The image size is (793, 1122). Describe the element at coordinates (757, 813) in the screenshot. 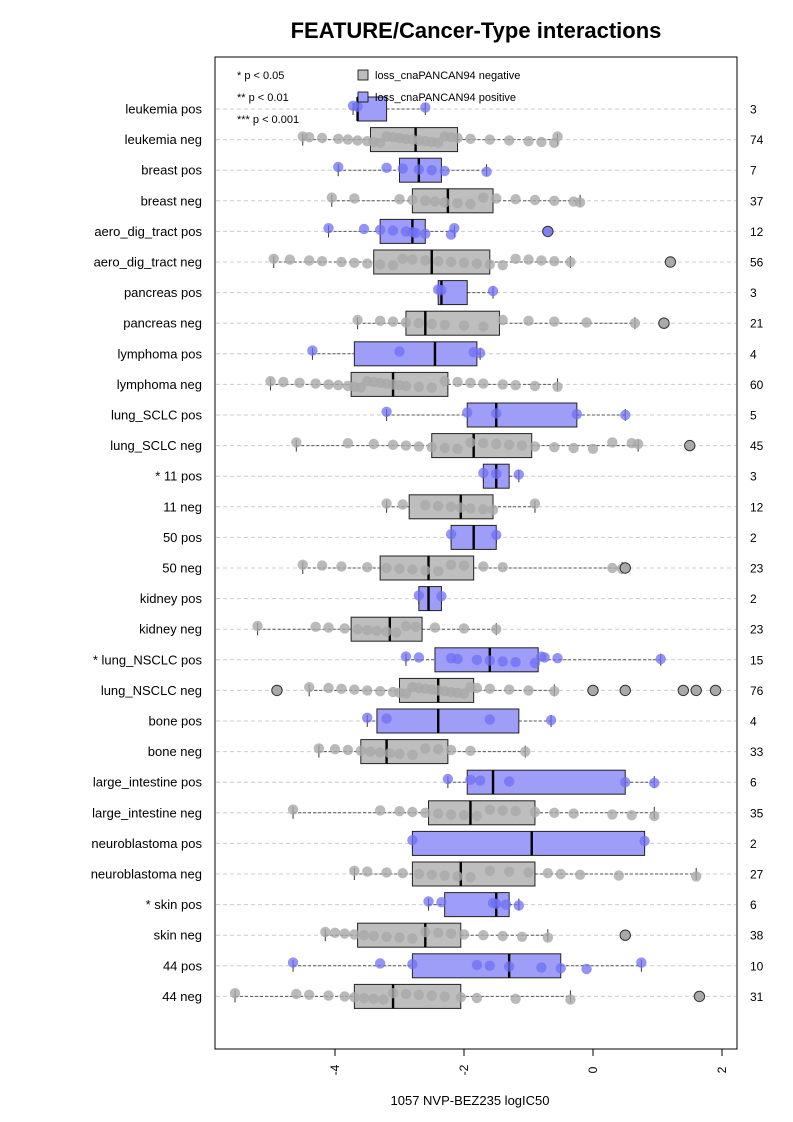

I see `count-label: 35` at that location.